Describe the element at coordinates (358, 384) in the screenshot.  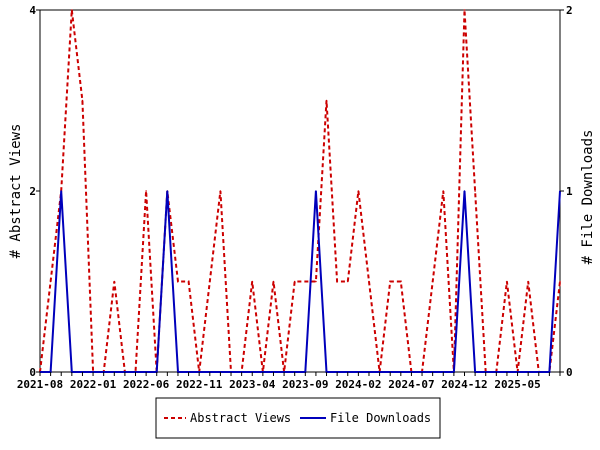
I see `x-tick-label-2024-02: 2024-02` at that location.